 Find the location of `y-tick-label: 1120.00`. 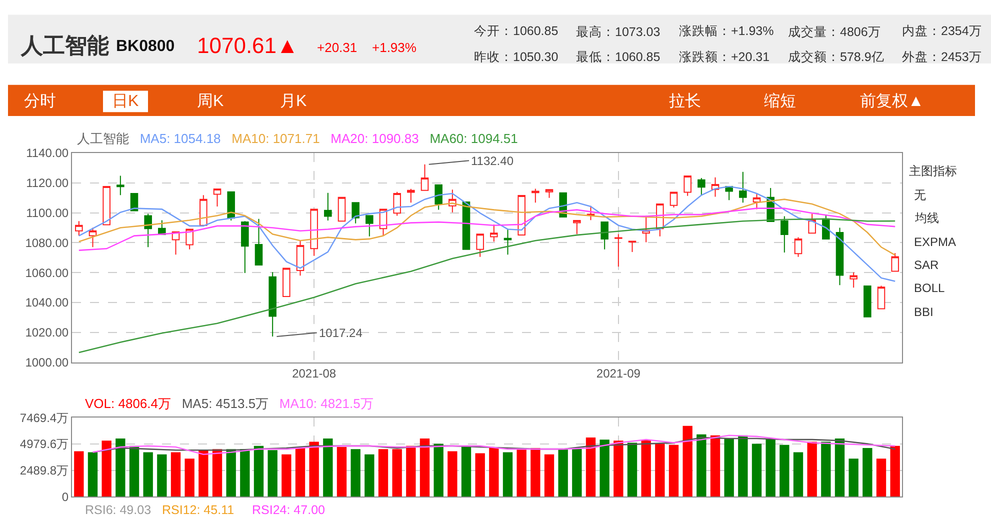

y-tick-label: 1120.00 is located at coordinates (47, 183).